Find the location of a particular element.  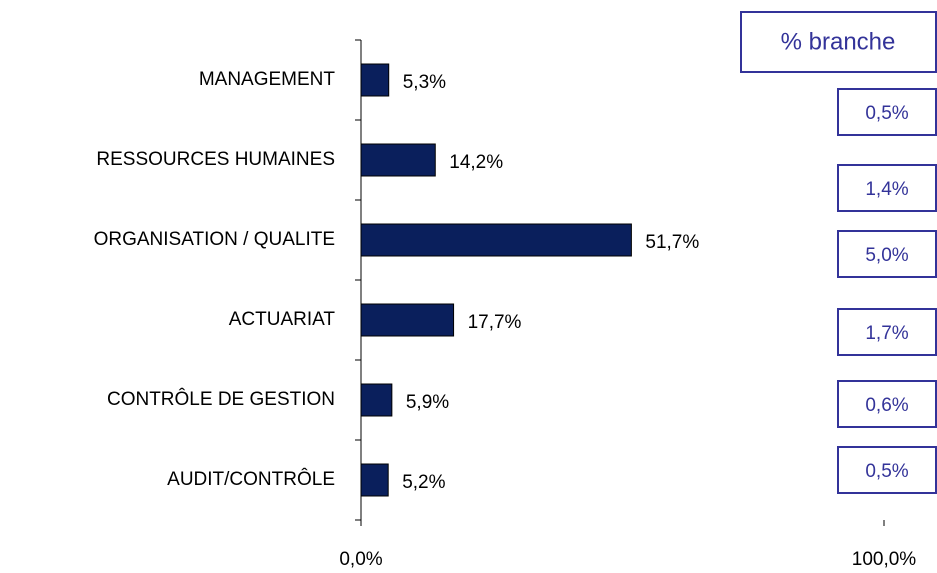

value-label: 17,7% is located at coordinates (495, 322).